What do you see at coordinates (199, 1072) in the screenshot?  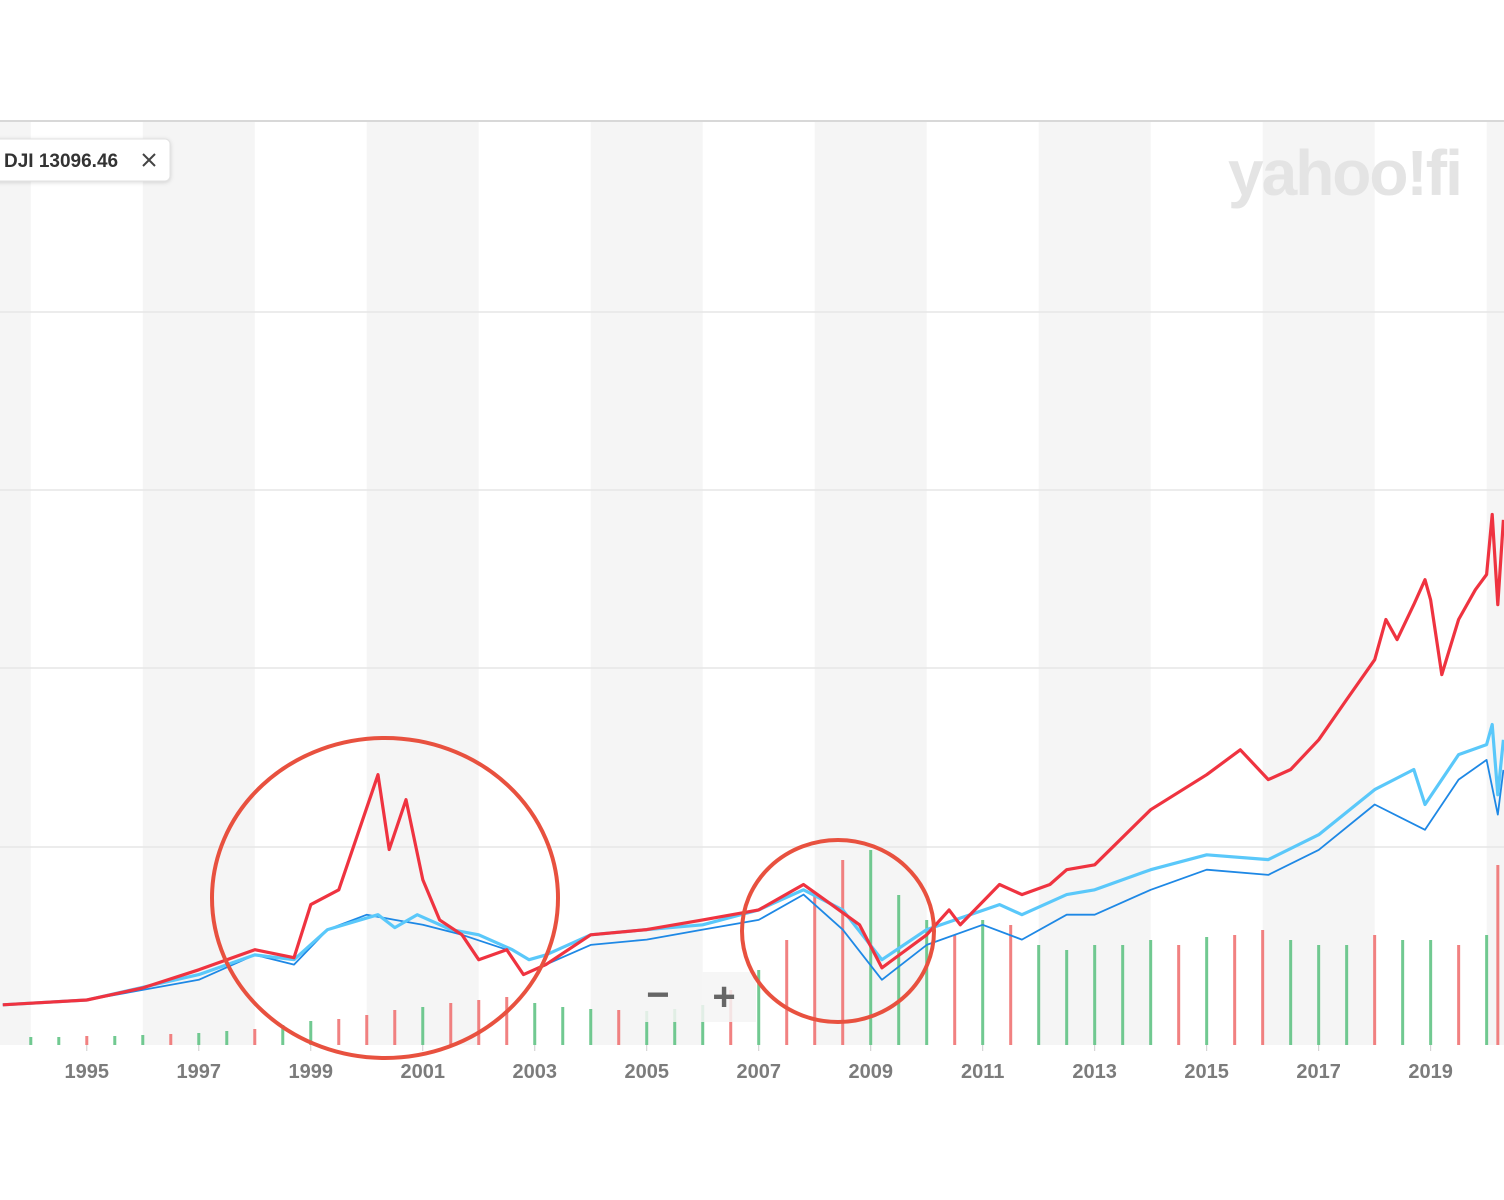 I see `x-tick-label: 1997` at bounding box center [199, 1072].